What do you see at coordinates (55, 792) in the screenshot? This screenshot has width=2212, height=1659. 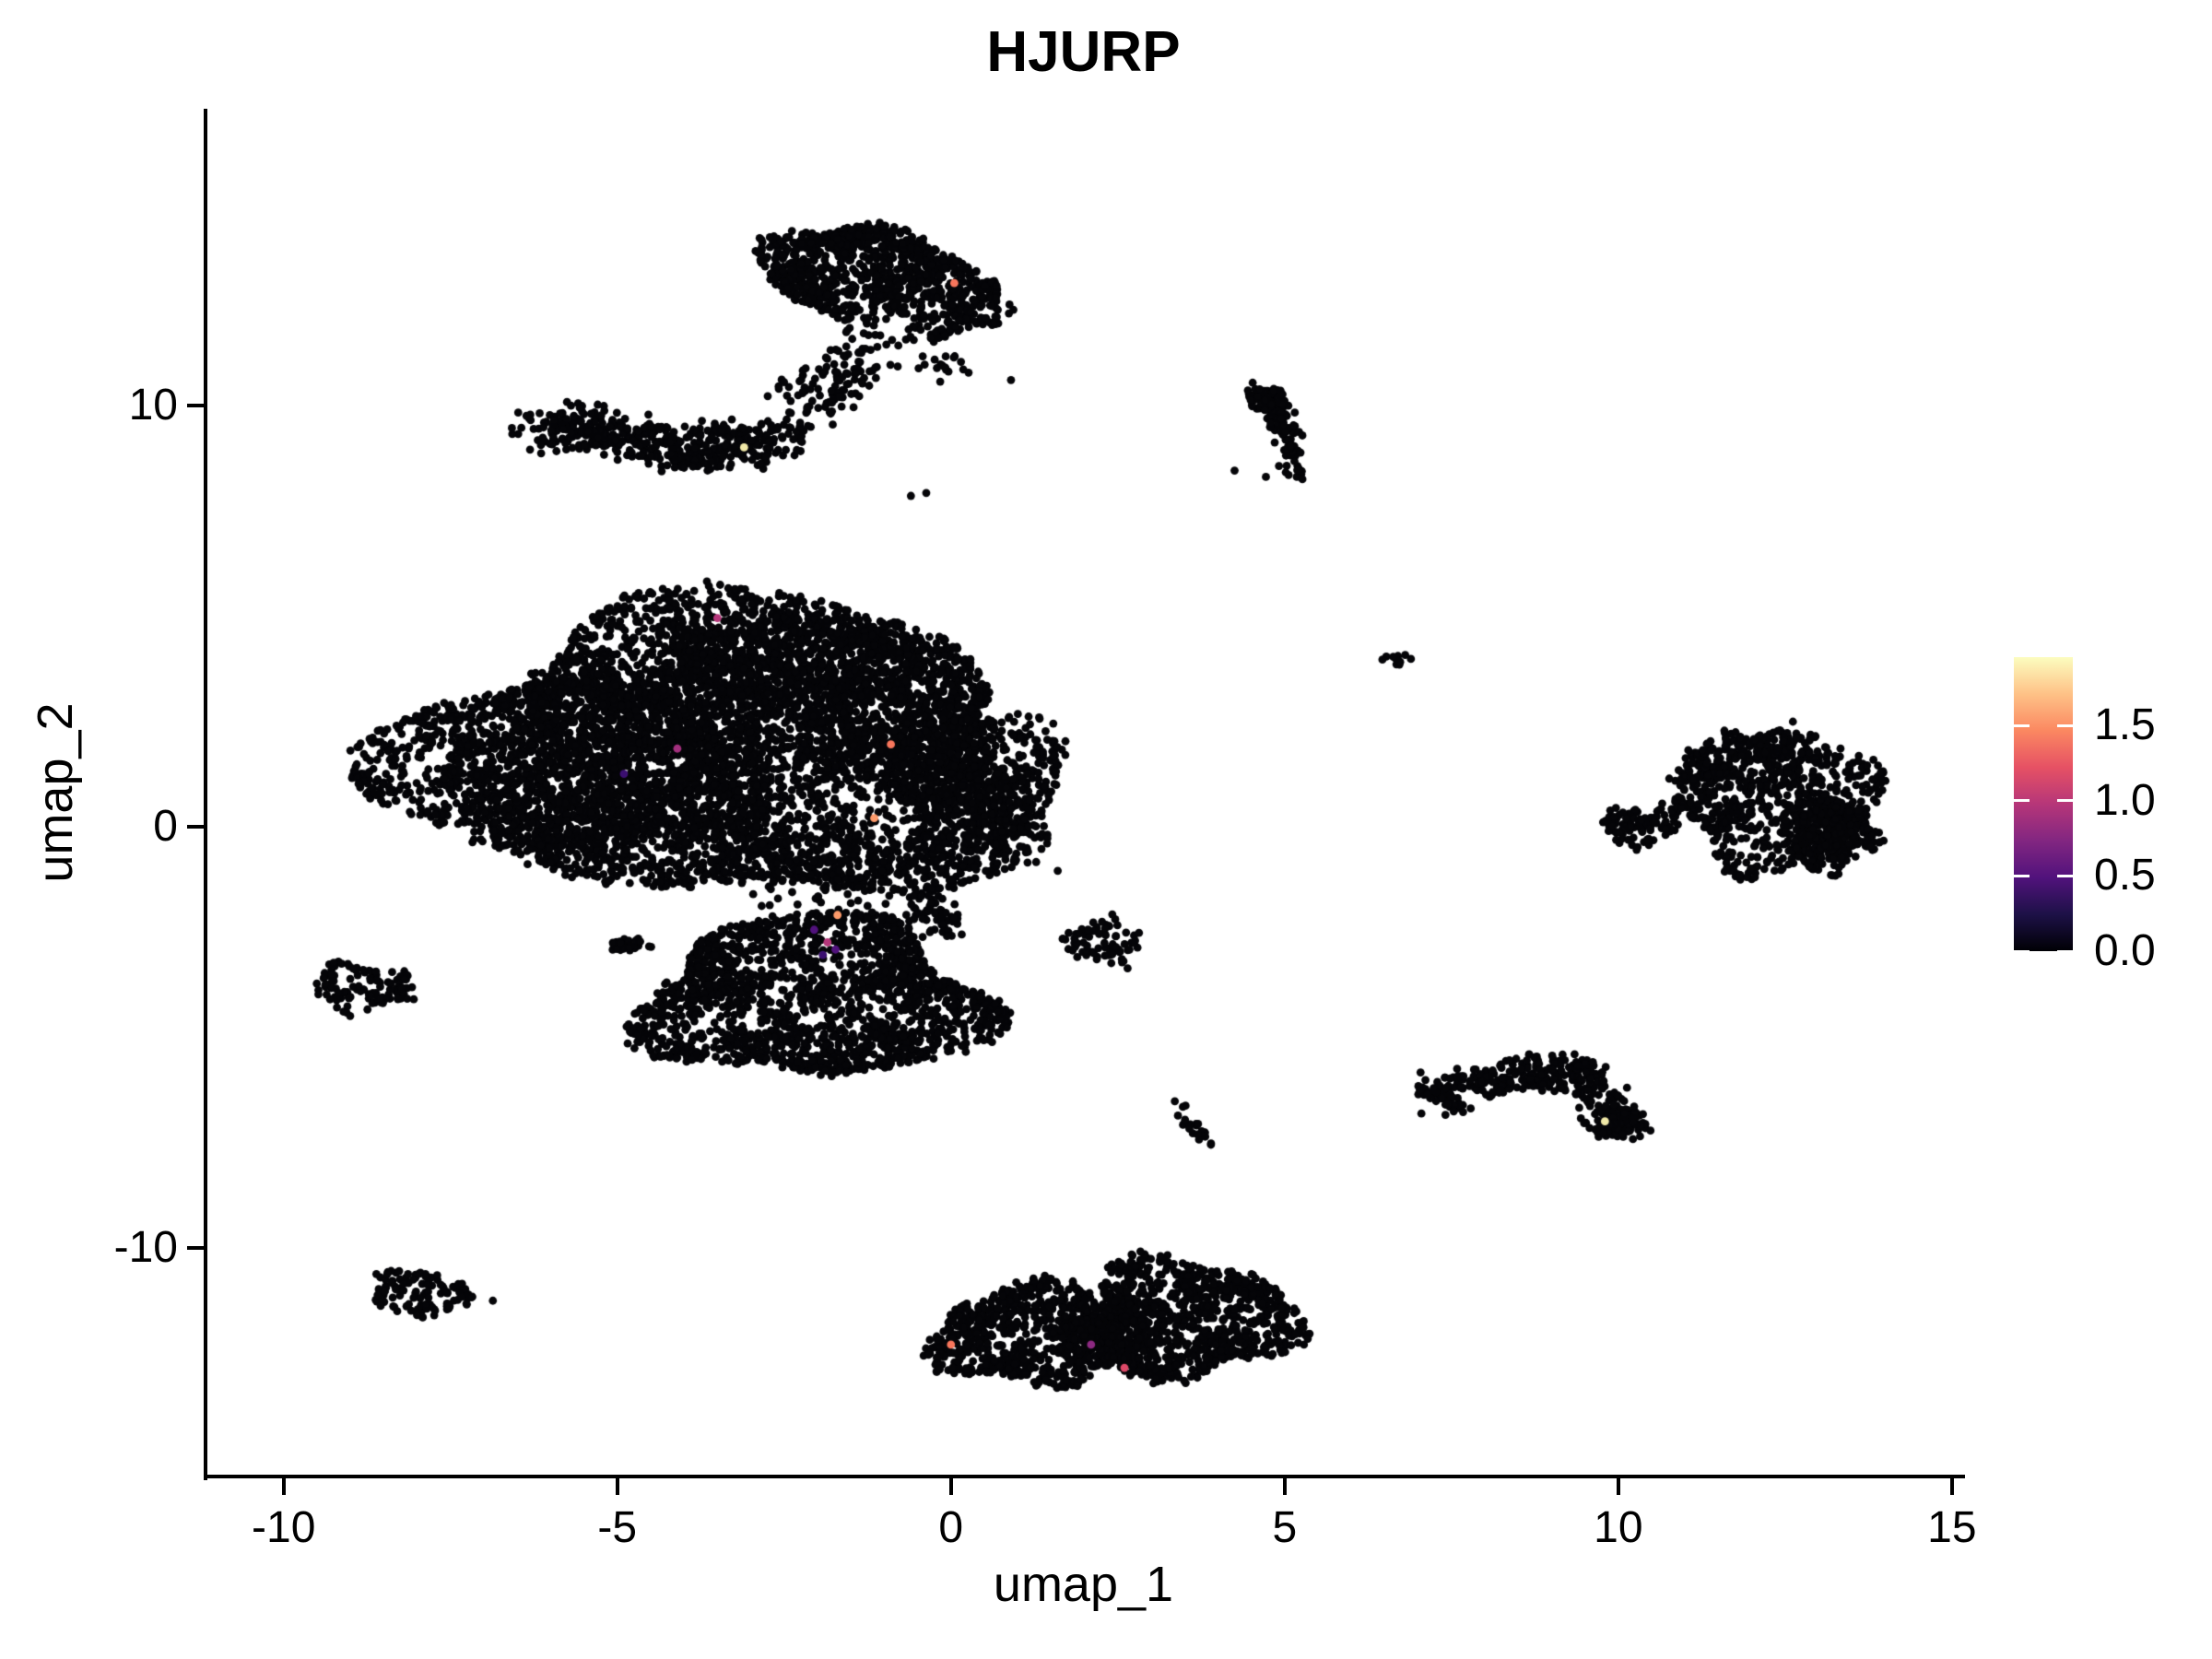 I see `y-axis-title: umap_2` at bounding box center [55, 792].